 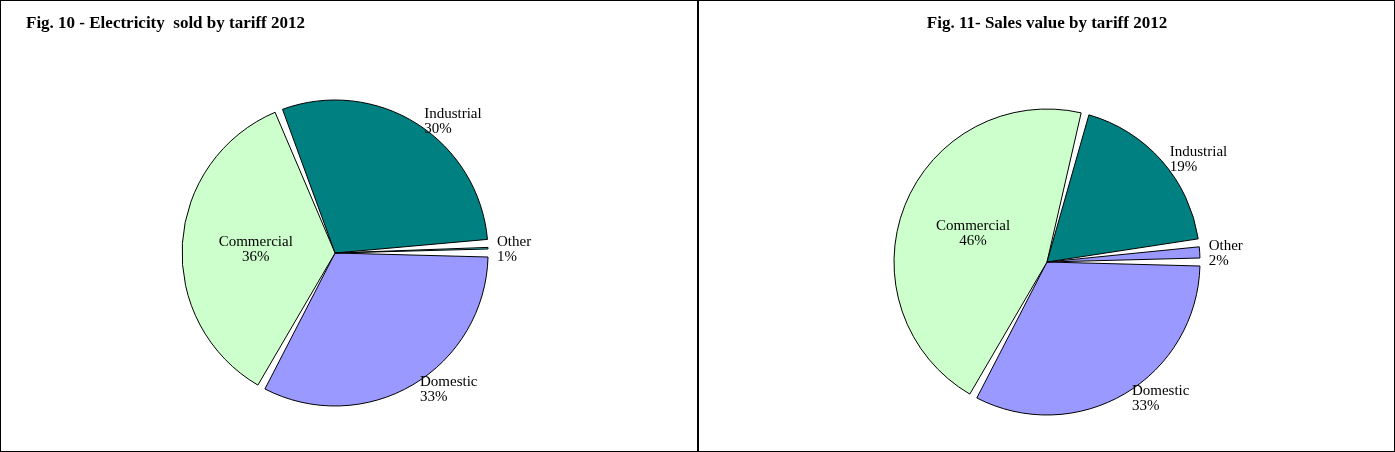 What do you see at coordinates (972, 240) in the screenshot?
I see `data-label: 46%` at bounding box center [972, 240].